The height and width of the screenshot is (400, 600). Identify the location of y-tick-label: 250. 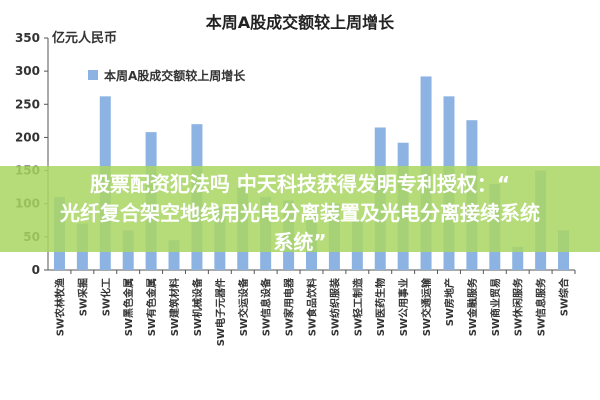
(27, 104).